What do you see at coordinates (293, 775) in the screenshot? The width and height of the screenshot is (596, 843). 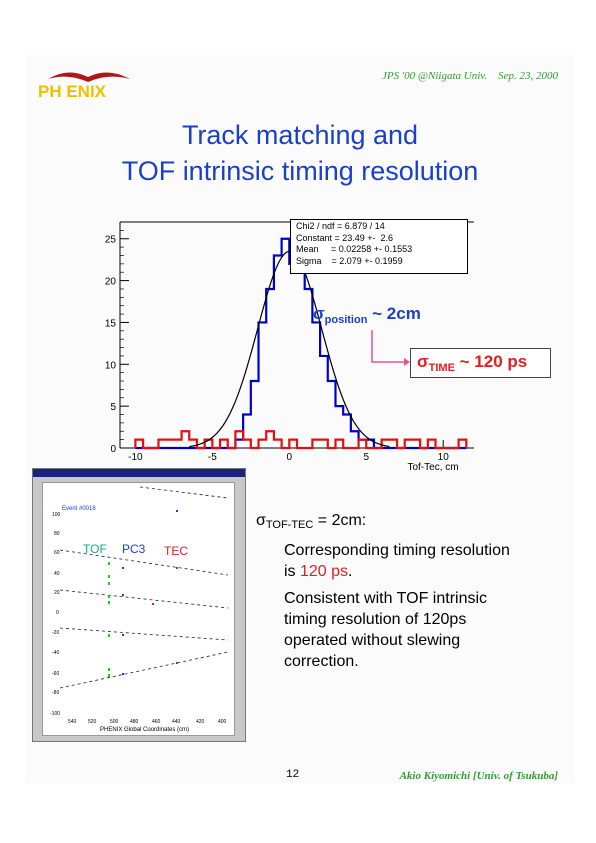 I see `page-number: 12` at bounding box center [293, 775].